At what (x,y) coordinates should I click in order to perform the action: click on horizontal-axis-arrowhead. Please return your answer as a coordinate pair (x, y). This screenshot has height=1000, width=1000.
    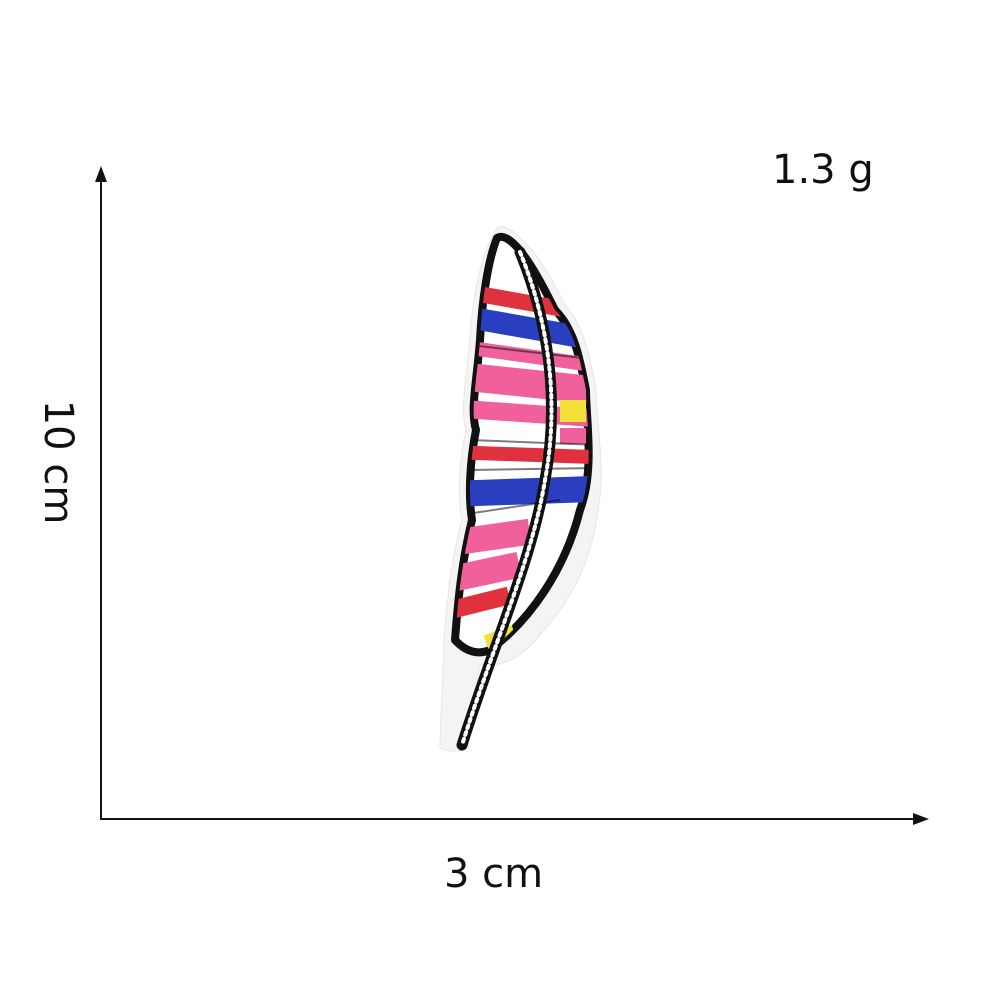
    Looking at the image, I should click on (921, 819).